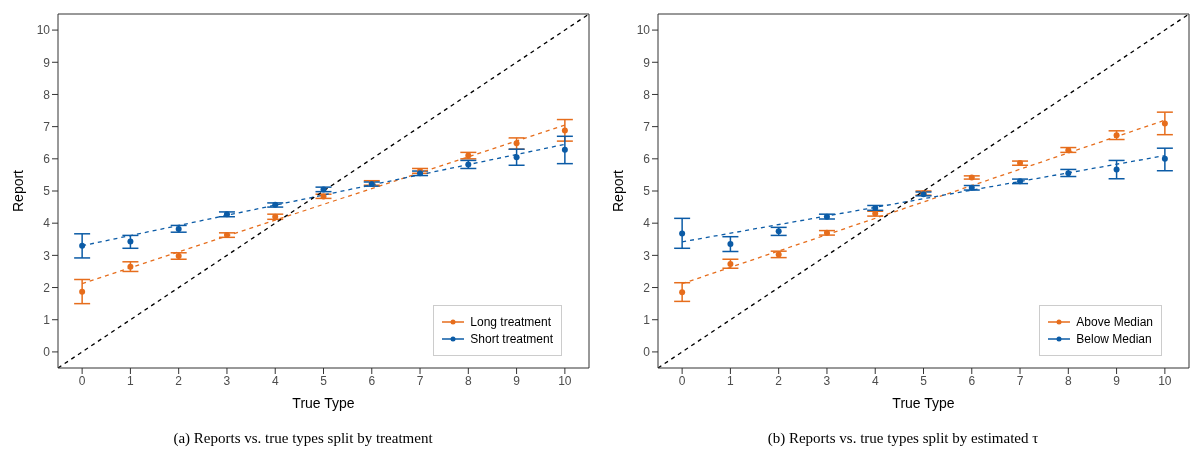 Image resolution: width=1204 pixels, height=466 pixels. I want to click on legend-label: Below Median, so click(1114, 339).